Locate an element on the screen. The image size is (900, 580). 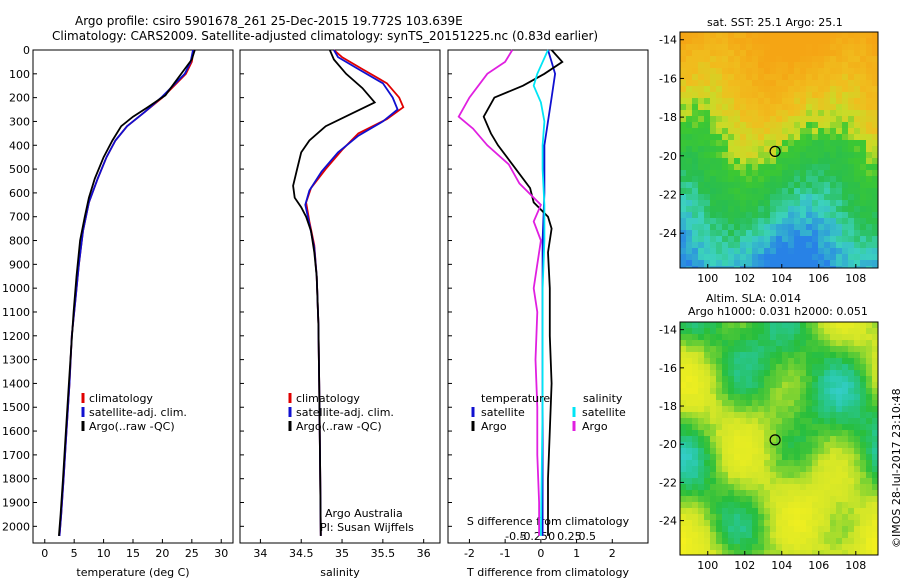
annotation-line: Argo Australia is located at coordinates (364, 513).